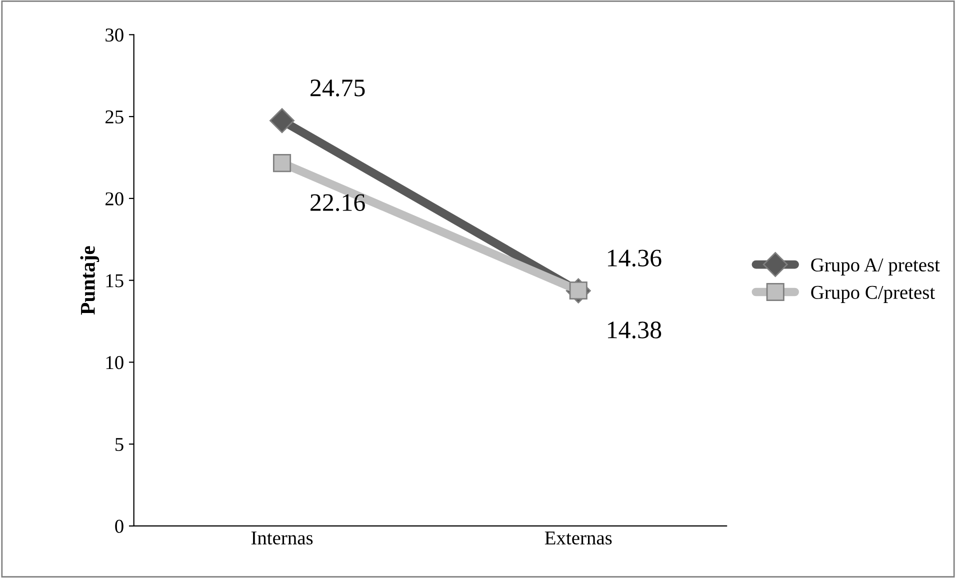 The height and width of the screenshot is (578, 956). What do you see at coordinates (115, 363) in the screenshot?
I see `y-tick-label: 10` at bounding box center [115, 363].